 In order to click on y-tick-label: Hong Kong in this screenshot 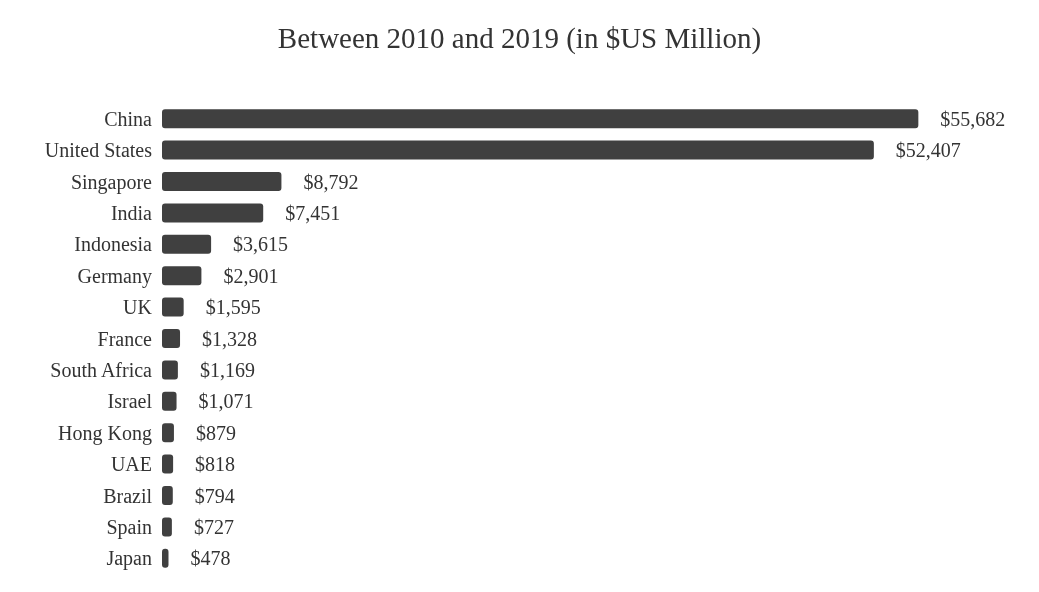, I will do `click(105, 433)`.